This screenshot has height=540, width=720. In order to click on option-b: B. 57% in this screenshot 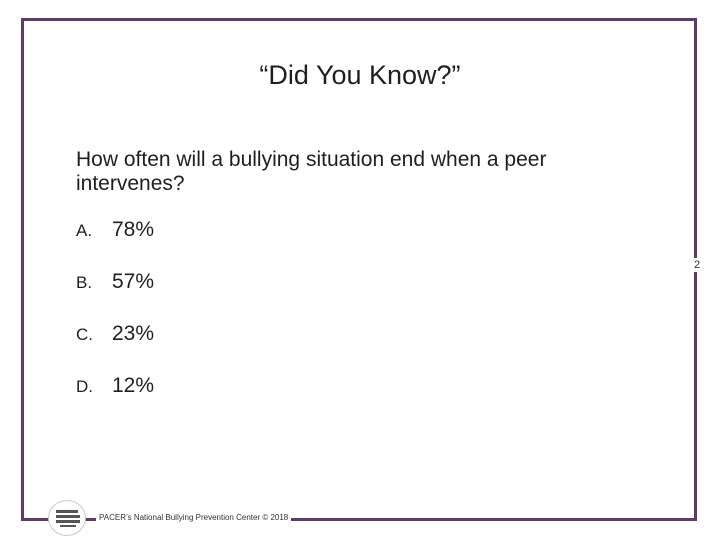, I will do `click(115, 296)`.